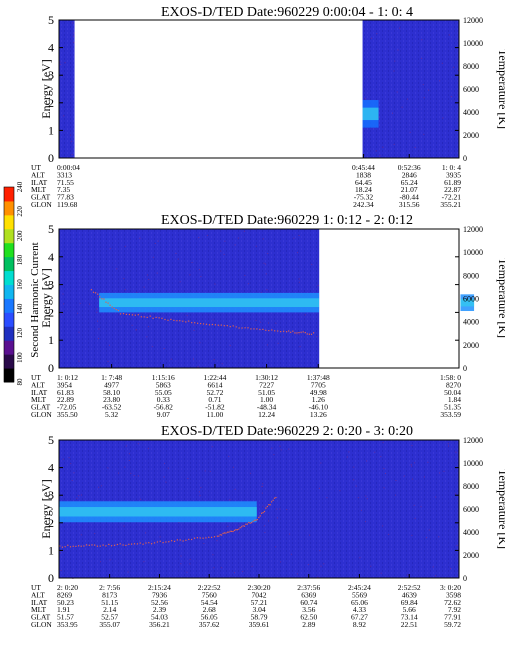  I want to click on panel-3-ephemeris-value: 60.74, so click(308, 602).